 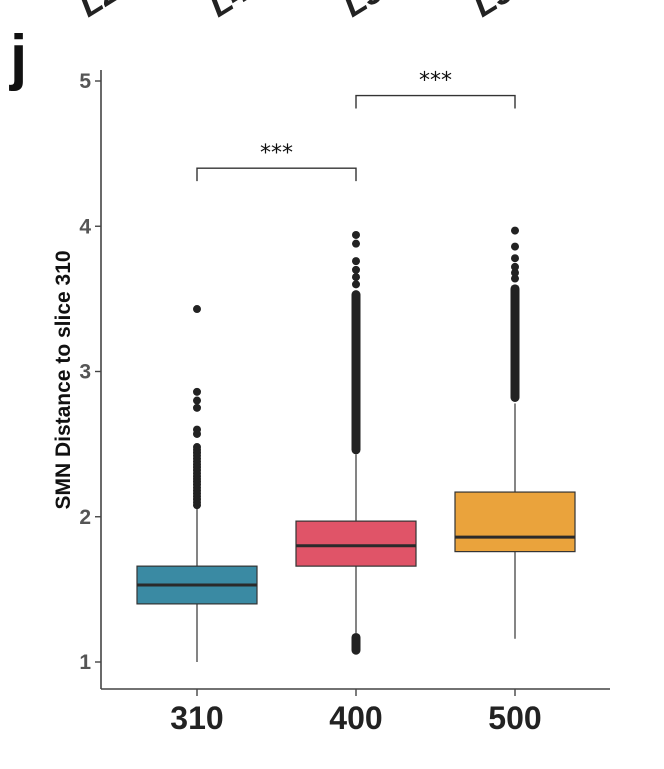 What do you see at coordinates (196, 718) in the screenshot?
I see `x-tick-label: 310` at bounding box center [196, 718].